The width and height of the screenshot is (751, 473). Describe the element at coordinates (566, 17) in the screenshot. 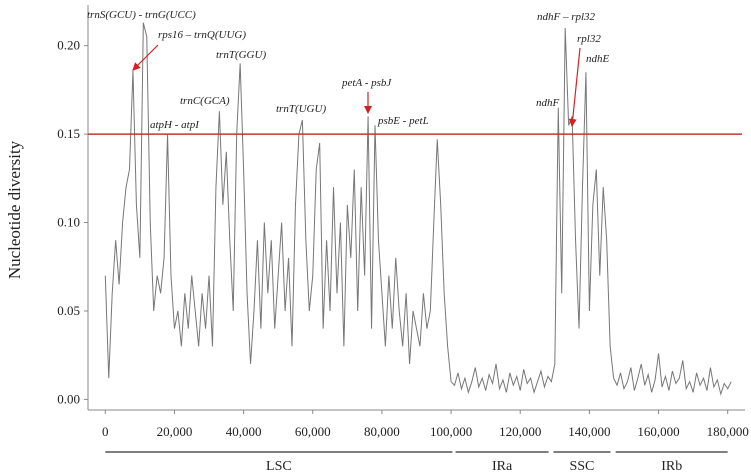

I see `annotation: ndhF – rpl32` at that location.